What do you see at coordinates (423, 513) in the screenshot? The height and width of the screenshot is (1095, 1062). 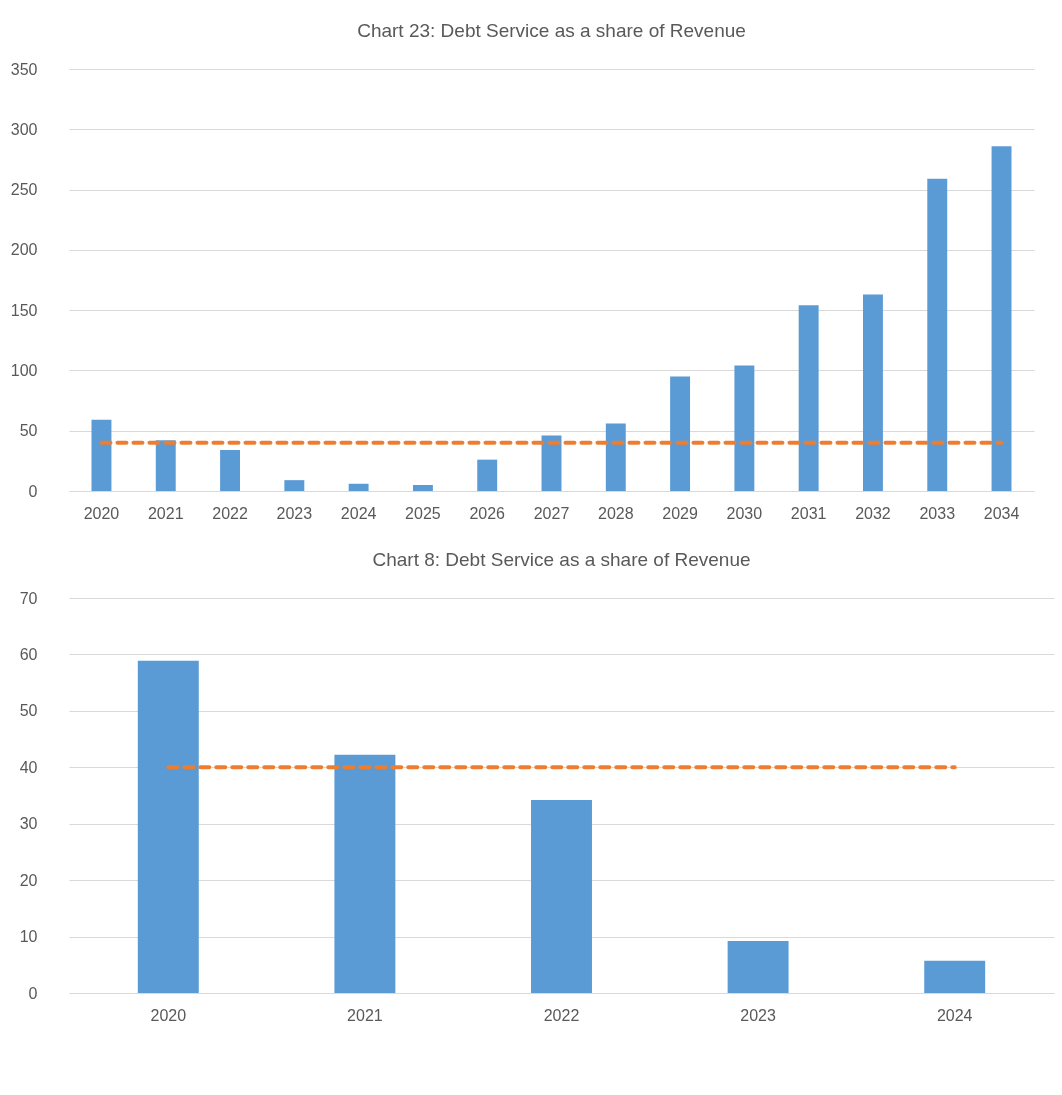 I see `x-tick-label: 2025` at bounding box center [423, 513].